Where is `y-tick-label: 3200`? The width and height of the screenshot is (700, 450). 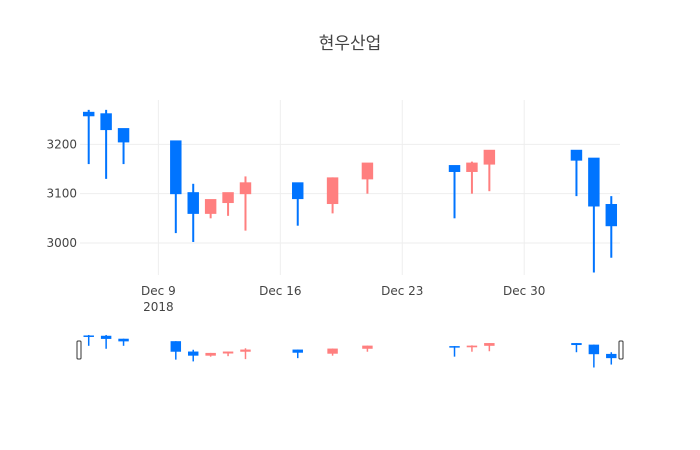 y-tick-label: 3200 is located at coordinates (61, 144).